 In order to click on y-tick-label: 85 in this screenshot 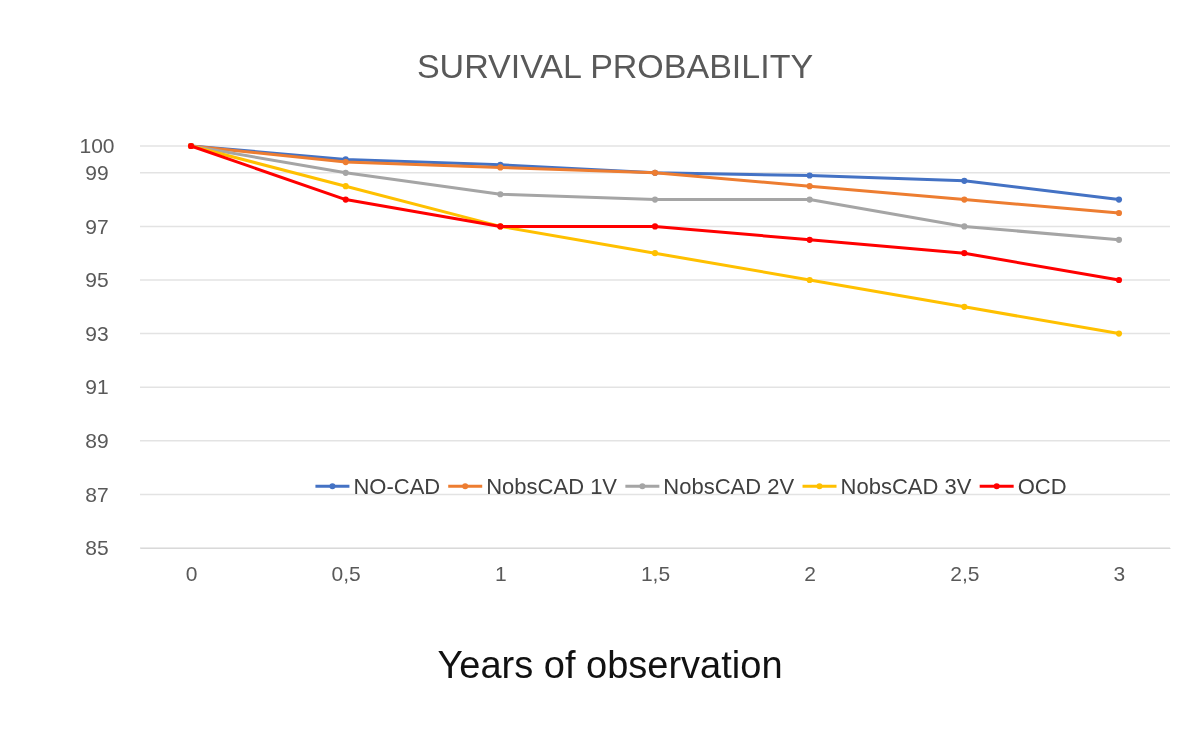, I will do `click(97, 548)`.